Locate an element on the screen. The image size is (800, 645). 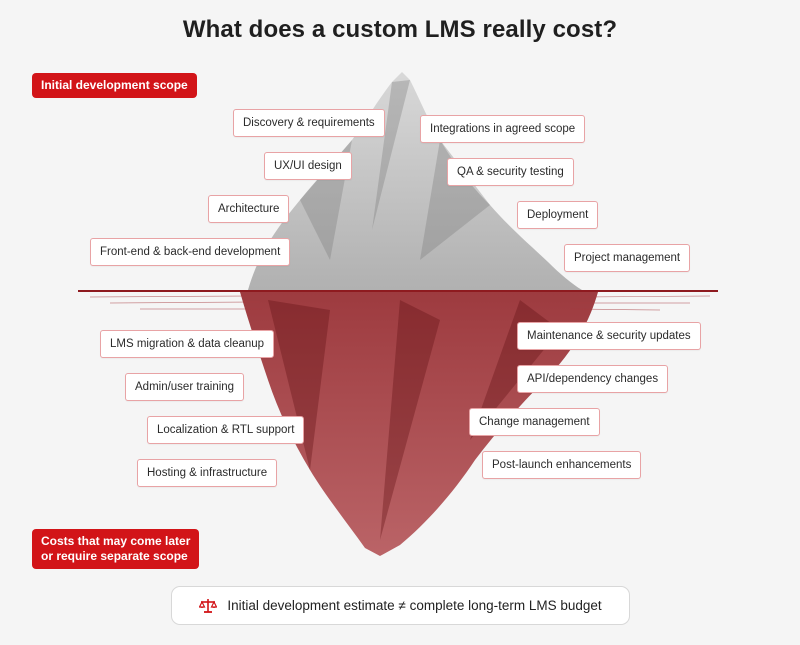
above-water-badge-text: Initial development scope is located at coordinates (114, 85).